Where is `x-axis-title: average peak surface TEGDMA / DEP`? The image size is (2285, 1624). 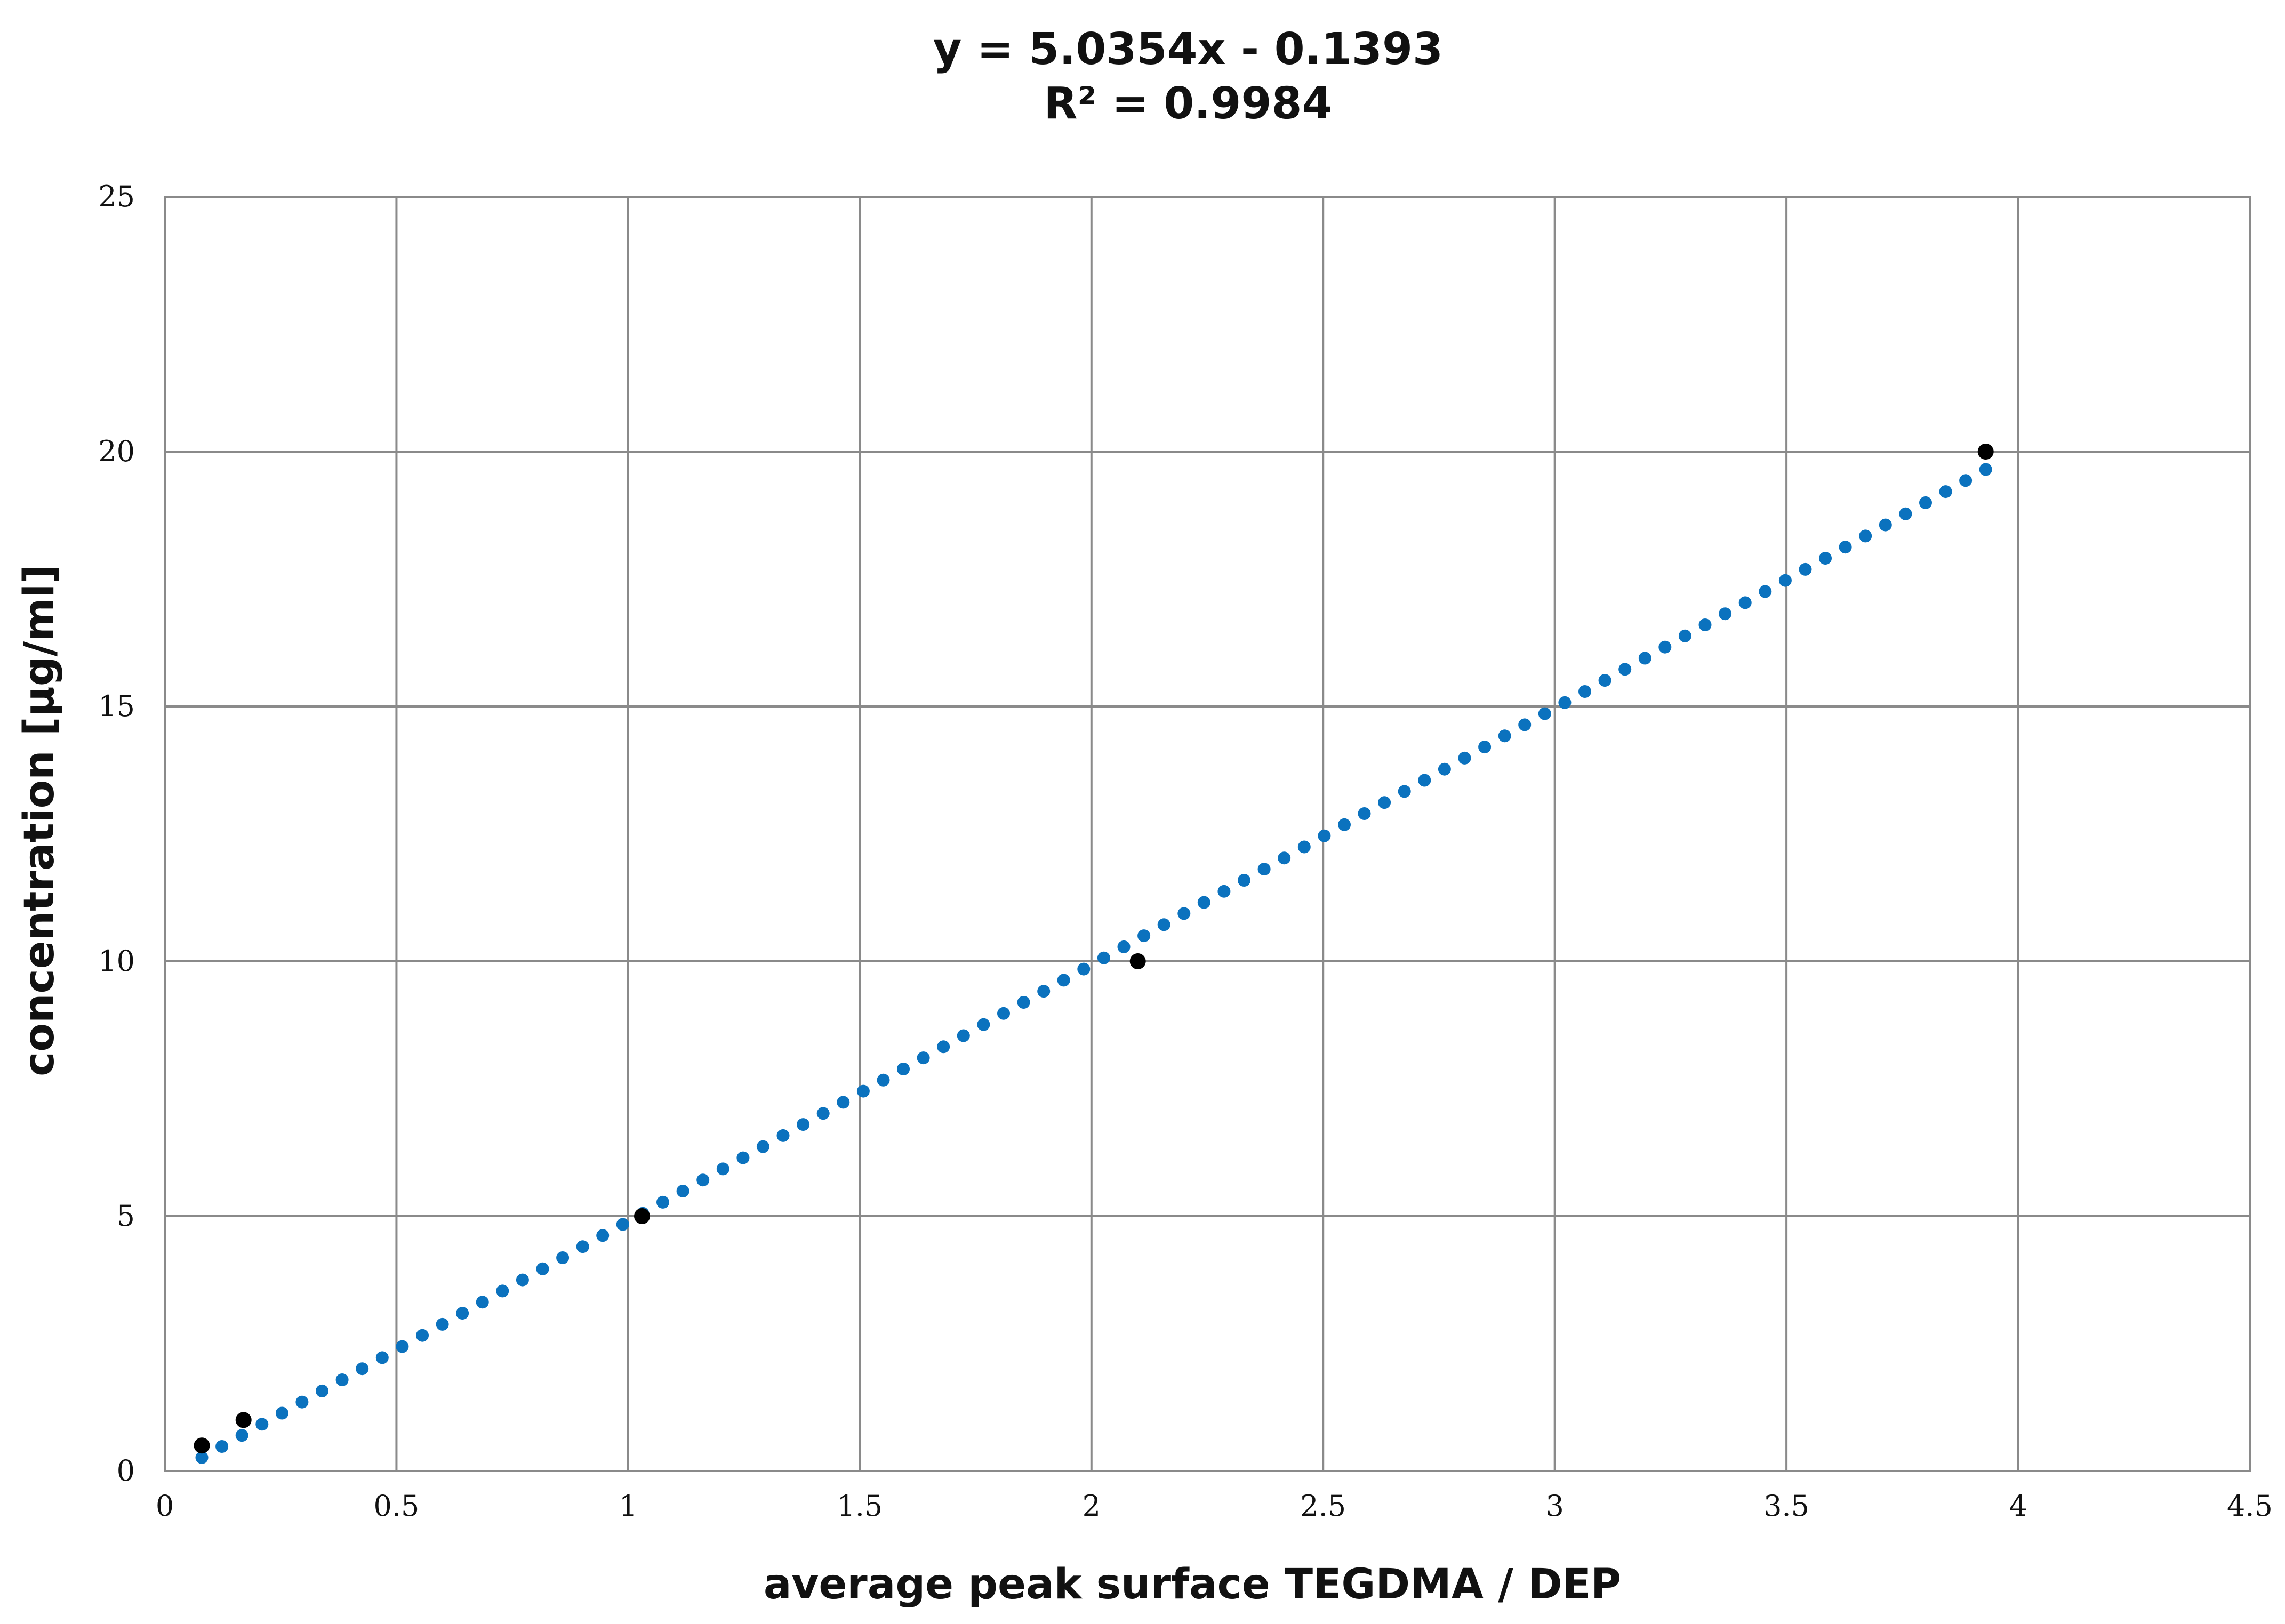 x-axis-title: average peak surface TEGDMA / DEP is located at coordinates (1192, 1585).